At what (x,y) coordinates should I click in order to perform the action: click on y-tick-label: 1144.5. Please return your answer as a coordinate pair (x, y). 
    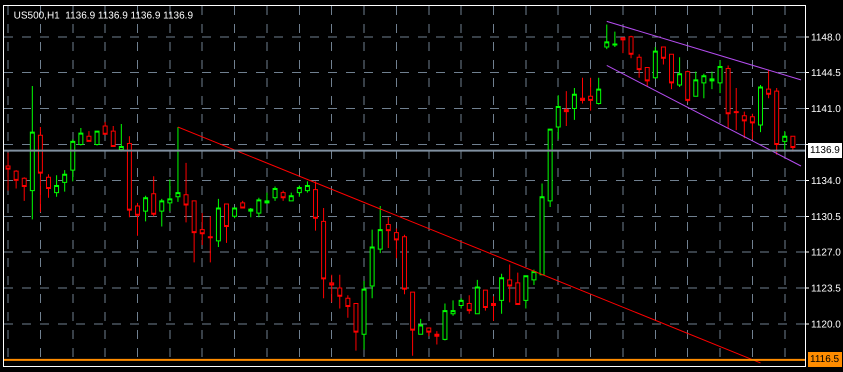
    Looking at the image, I should click on (826, 74).